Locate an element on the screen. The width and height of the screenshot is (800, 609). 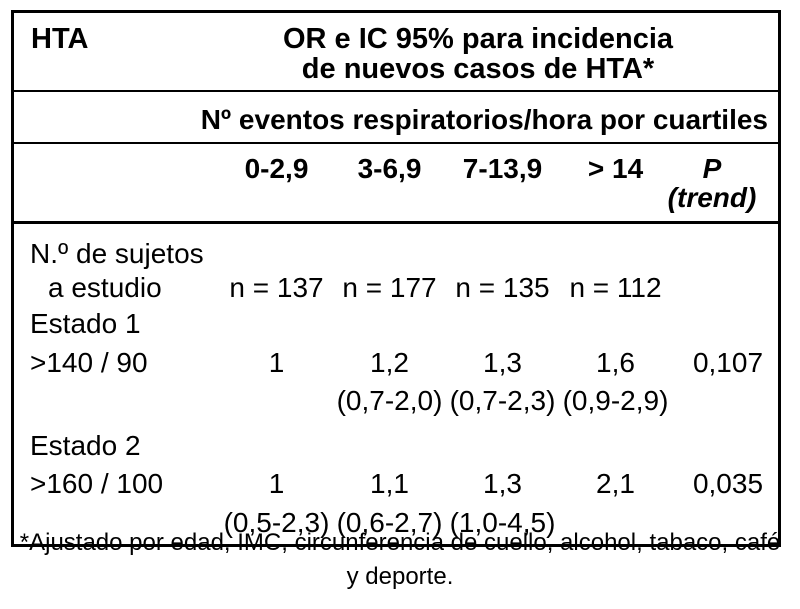
data-cell: 1,1 is located at coordinates (389, 483).